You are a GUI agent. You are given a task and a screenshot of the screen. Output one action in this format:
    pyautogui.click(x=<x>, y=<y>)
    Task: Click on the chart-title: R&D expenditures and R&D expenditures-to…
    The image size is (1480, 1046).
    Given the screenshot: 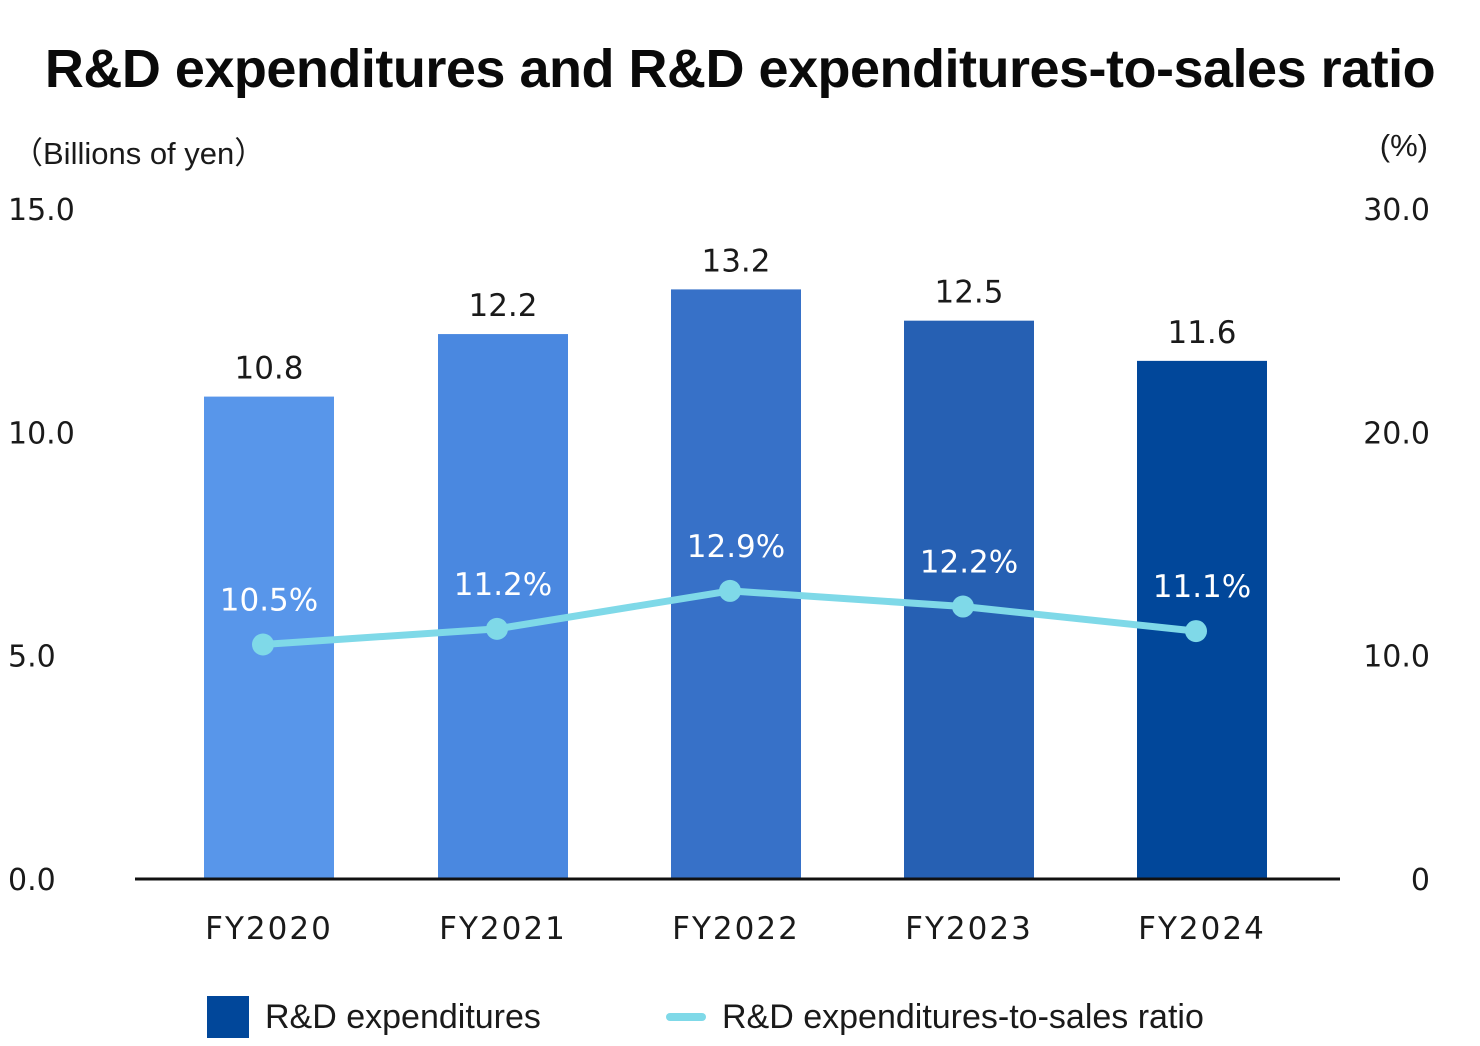 What is the action you would take?
    pyautogui.click(x=740, y=69)
    